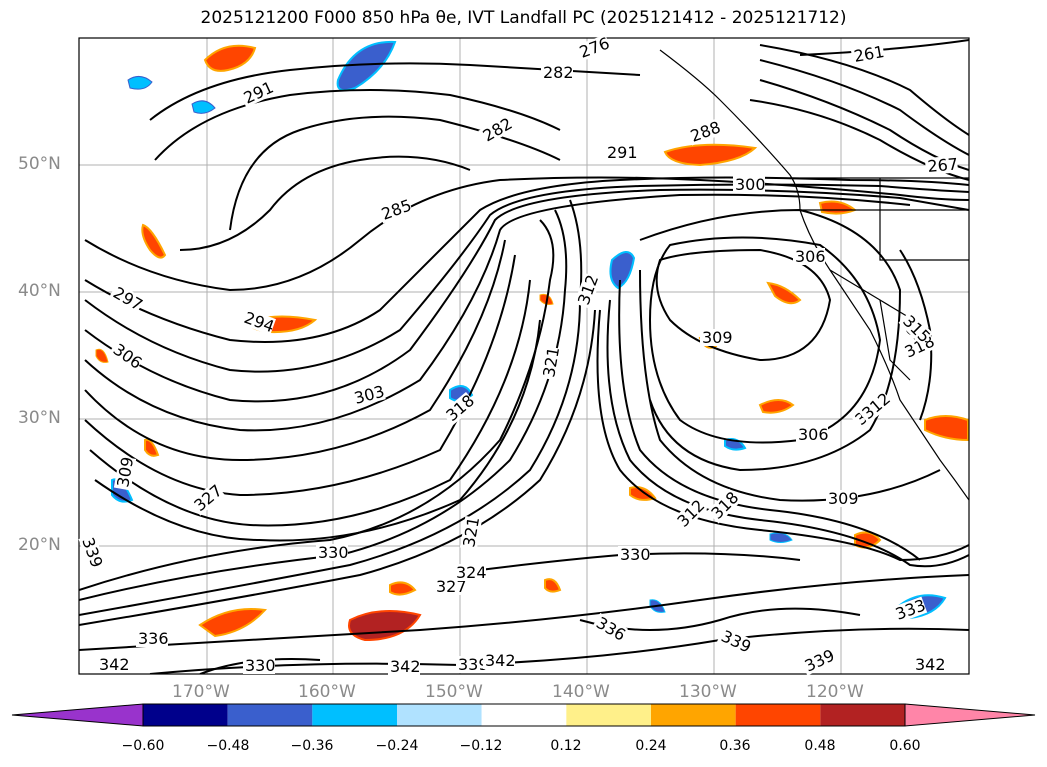 The width and height of the screenshot is (1047, 767). What do you see at coordinates (228, 746) in the screenshot?
I see `colorbar-tick-label: −0.48` at bounding box center [228, 746].